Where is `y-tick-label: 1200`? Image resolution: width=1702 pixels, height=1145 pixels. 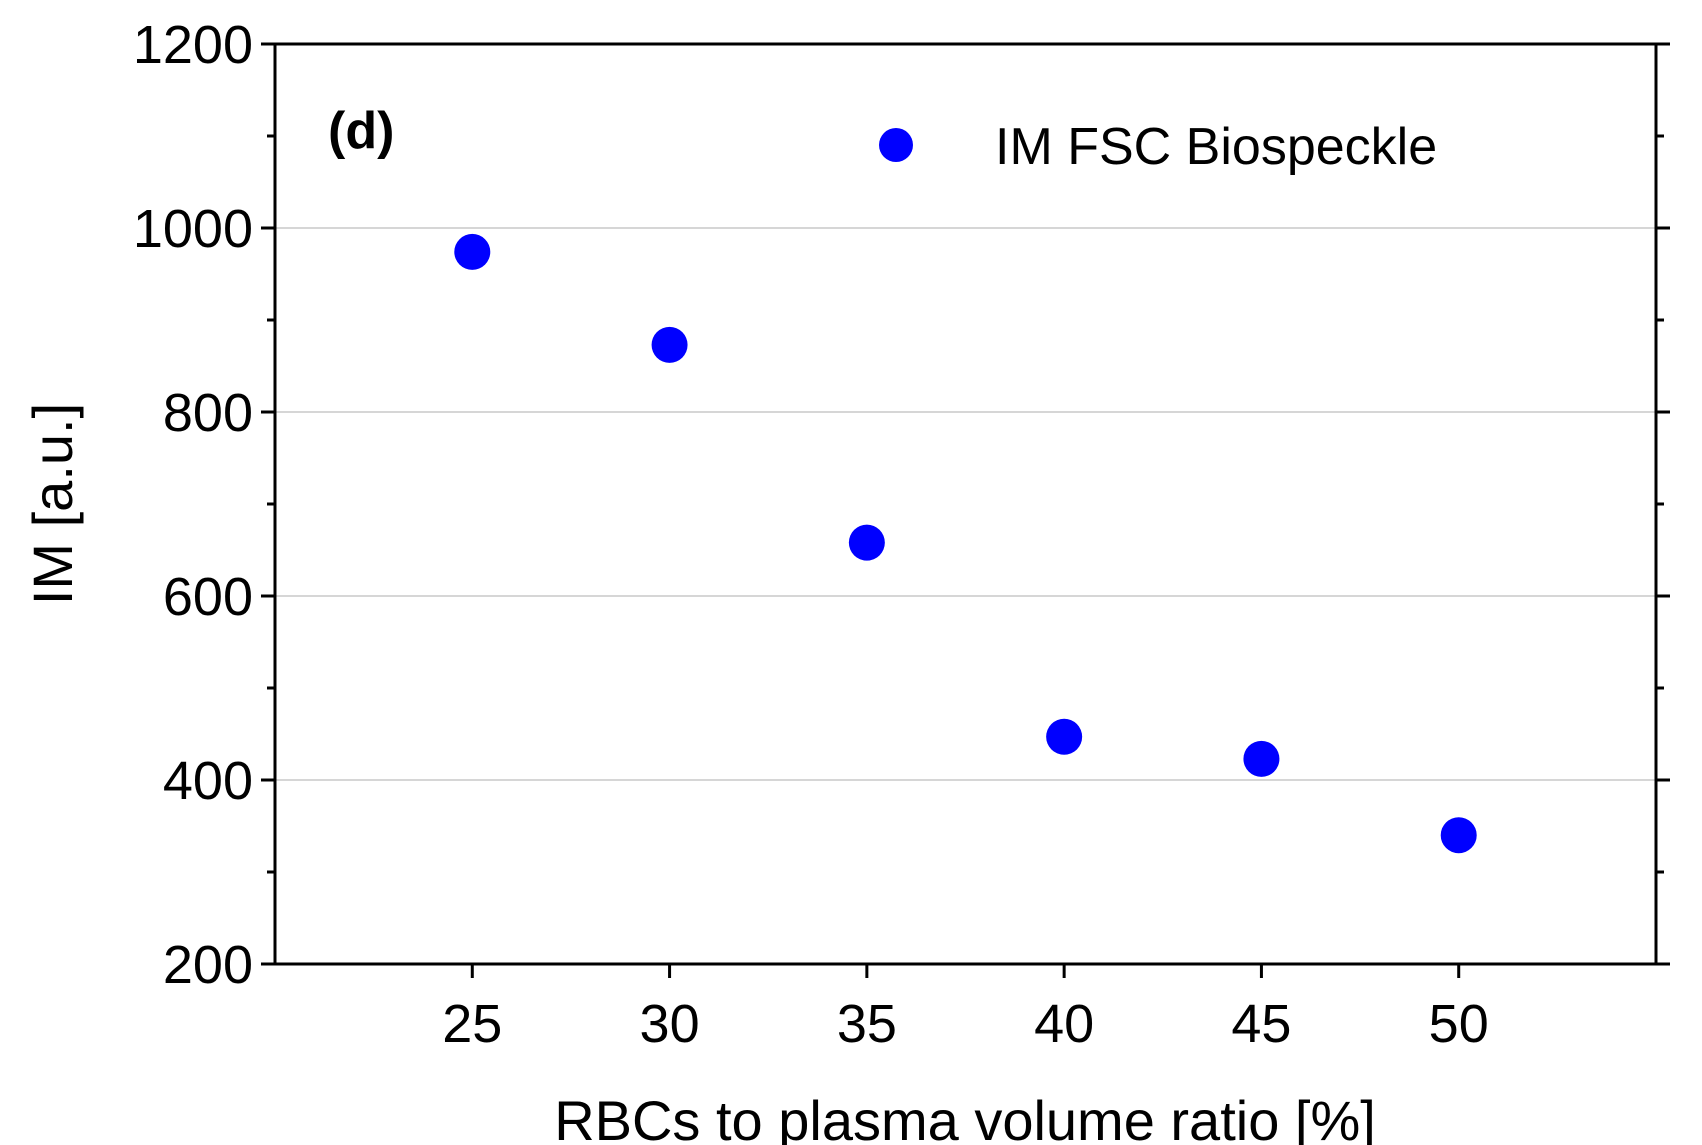 y-tick-label: 1200 is located at coordinates (193, 45).